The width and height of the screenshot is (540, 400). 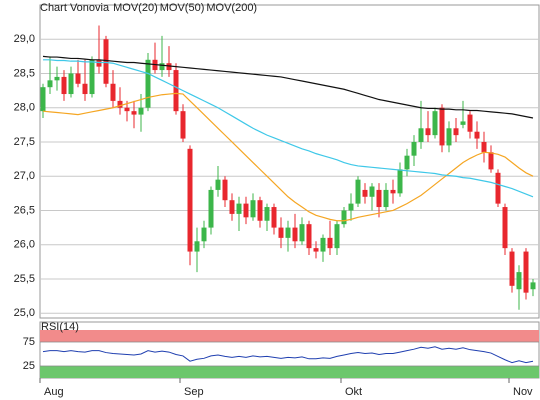 I want to click on rsi-tick-label: 25, so click(x=29, y=366).